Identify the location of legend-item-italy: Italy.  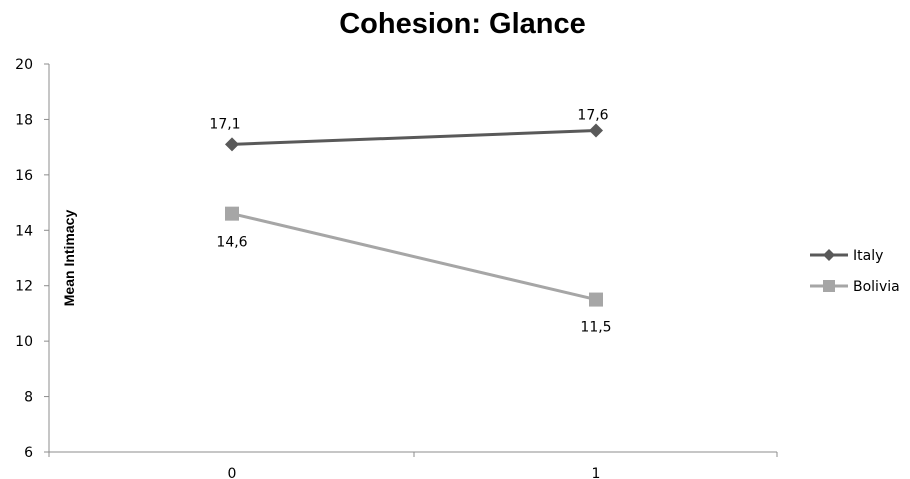
(846, 256).